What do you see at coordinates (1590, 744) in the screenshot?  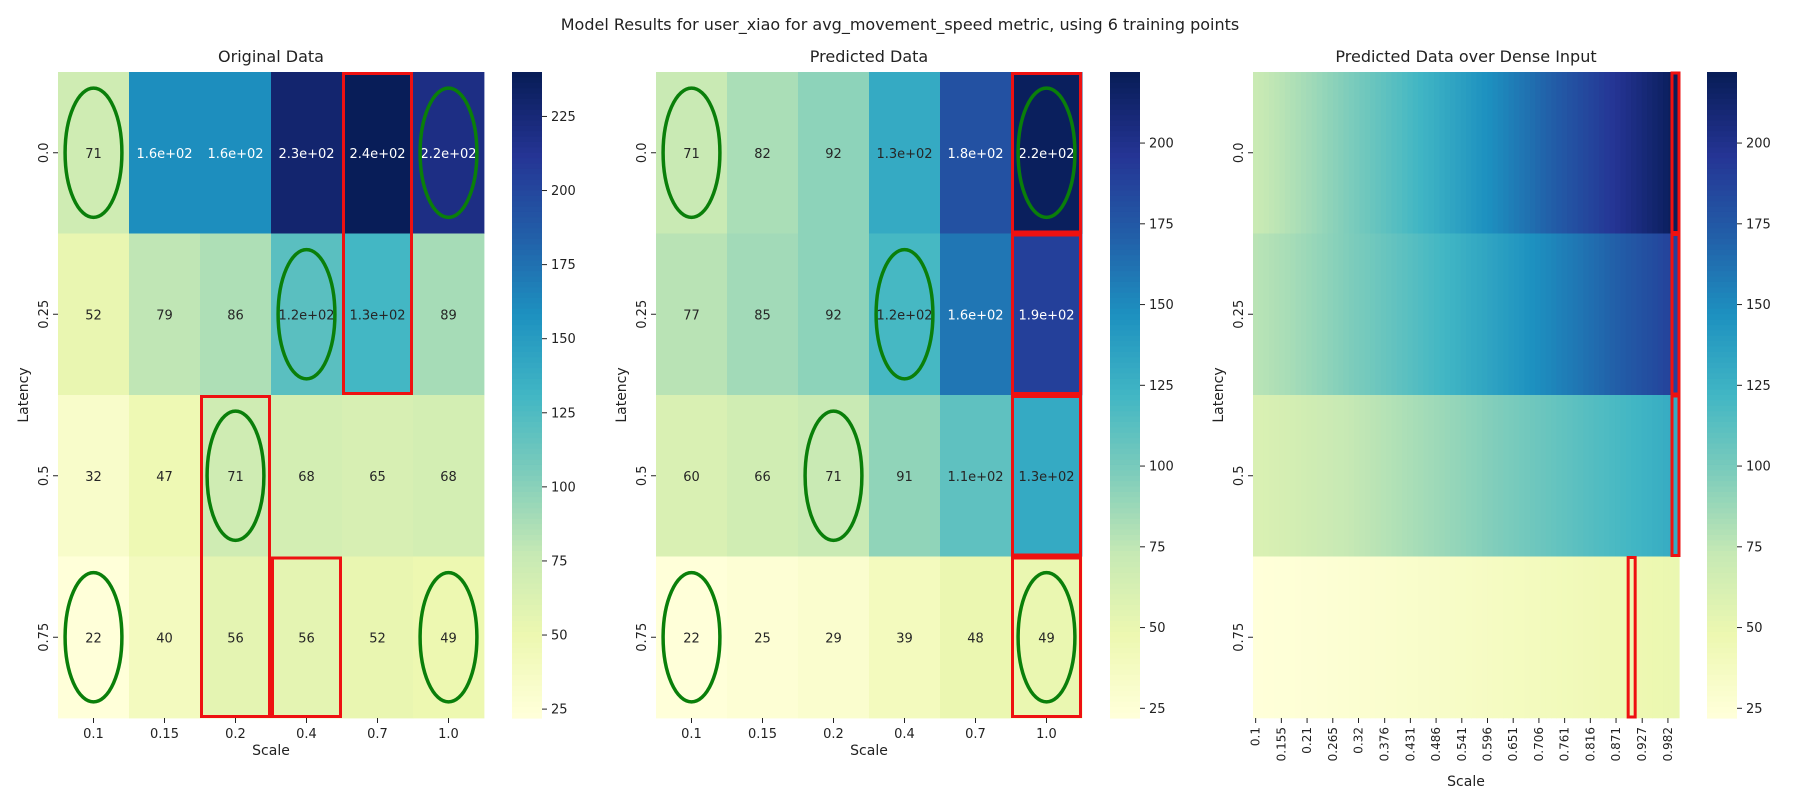 I see `x-tick-label: 0.816` at bounding box center [1590, 744].